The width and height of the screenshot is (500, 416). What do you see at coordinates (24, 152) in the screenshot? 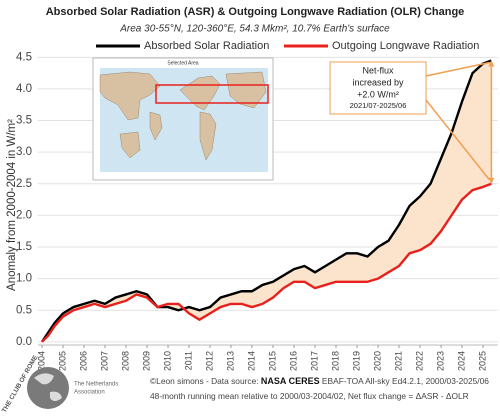
I see `y-tick-label: 3.0` at bounding box center [24, 152].